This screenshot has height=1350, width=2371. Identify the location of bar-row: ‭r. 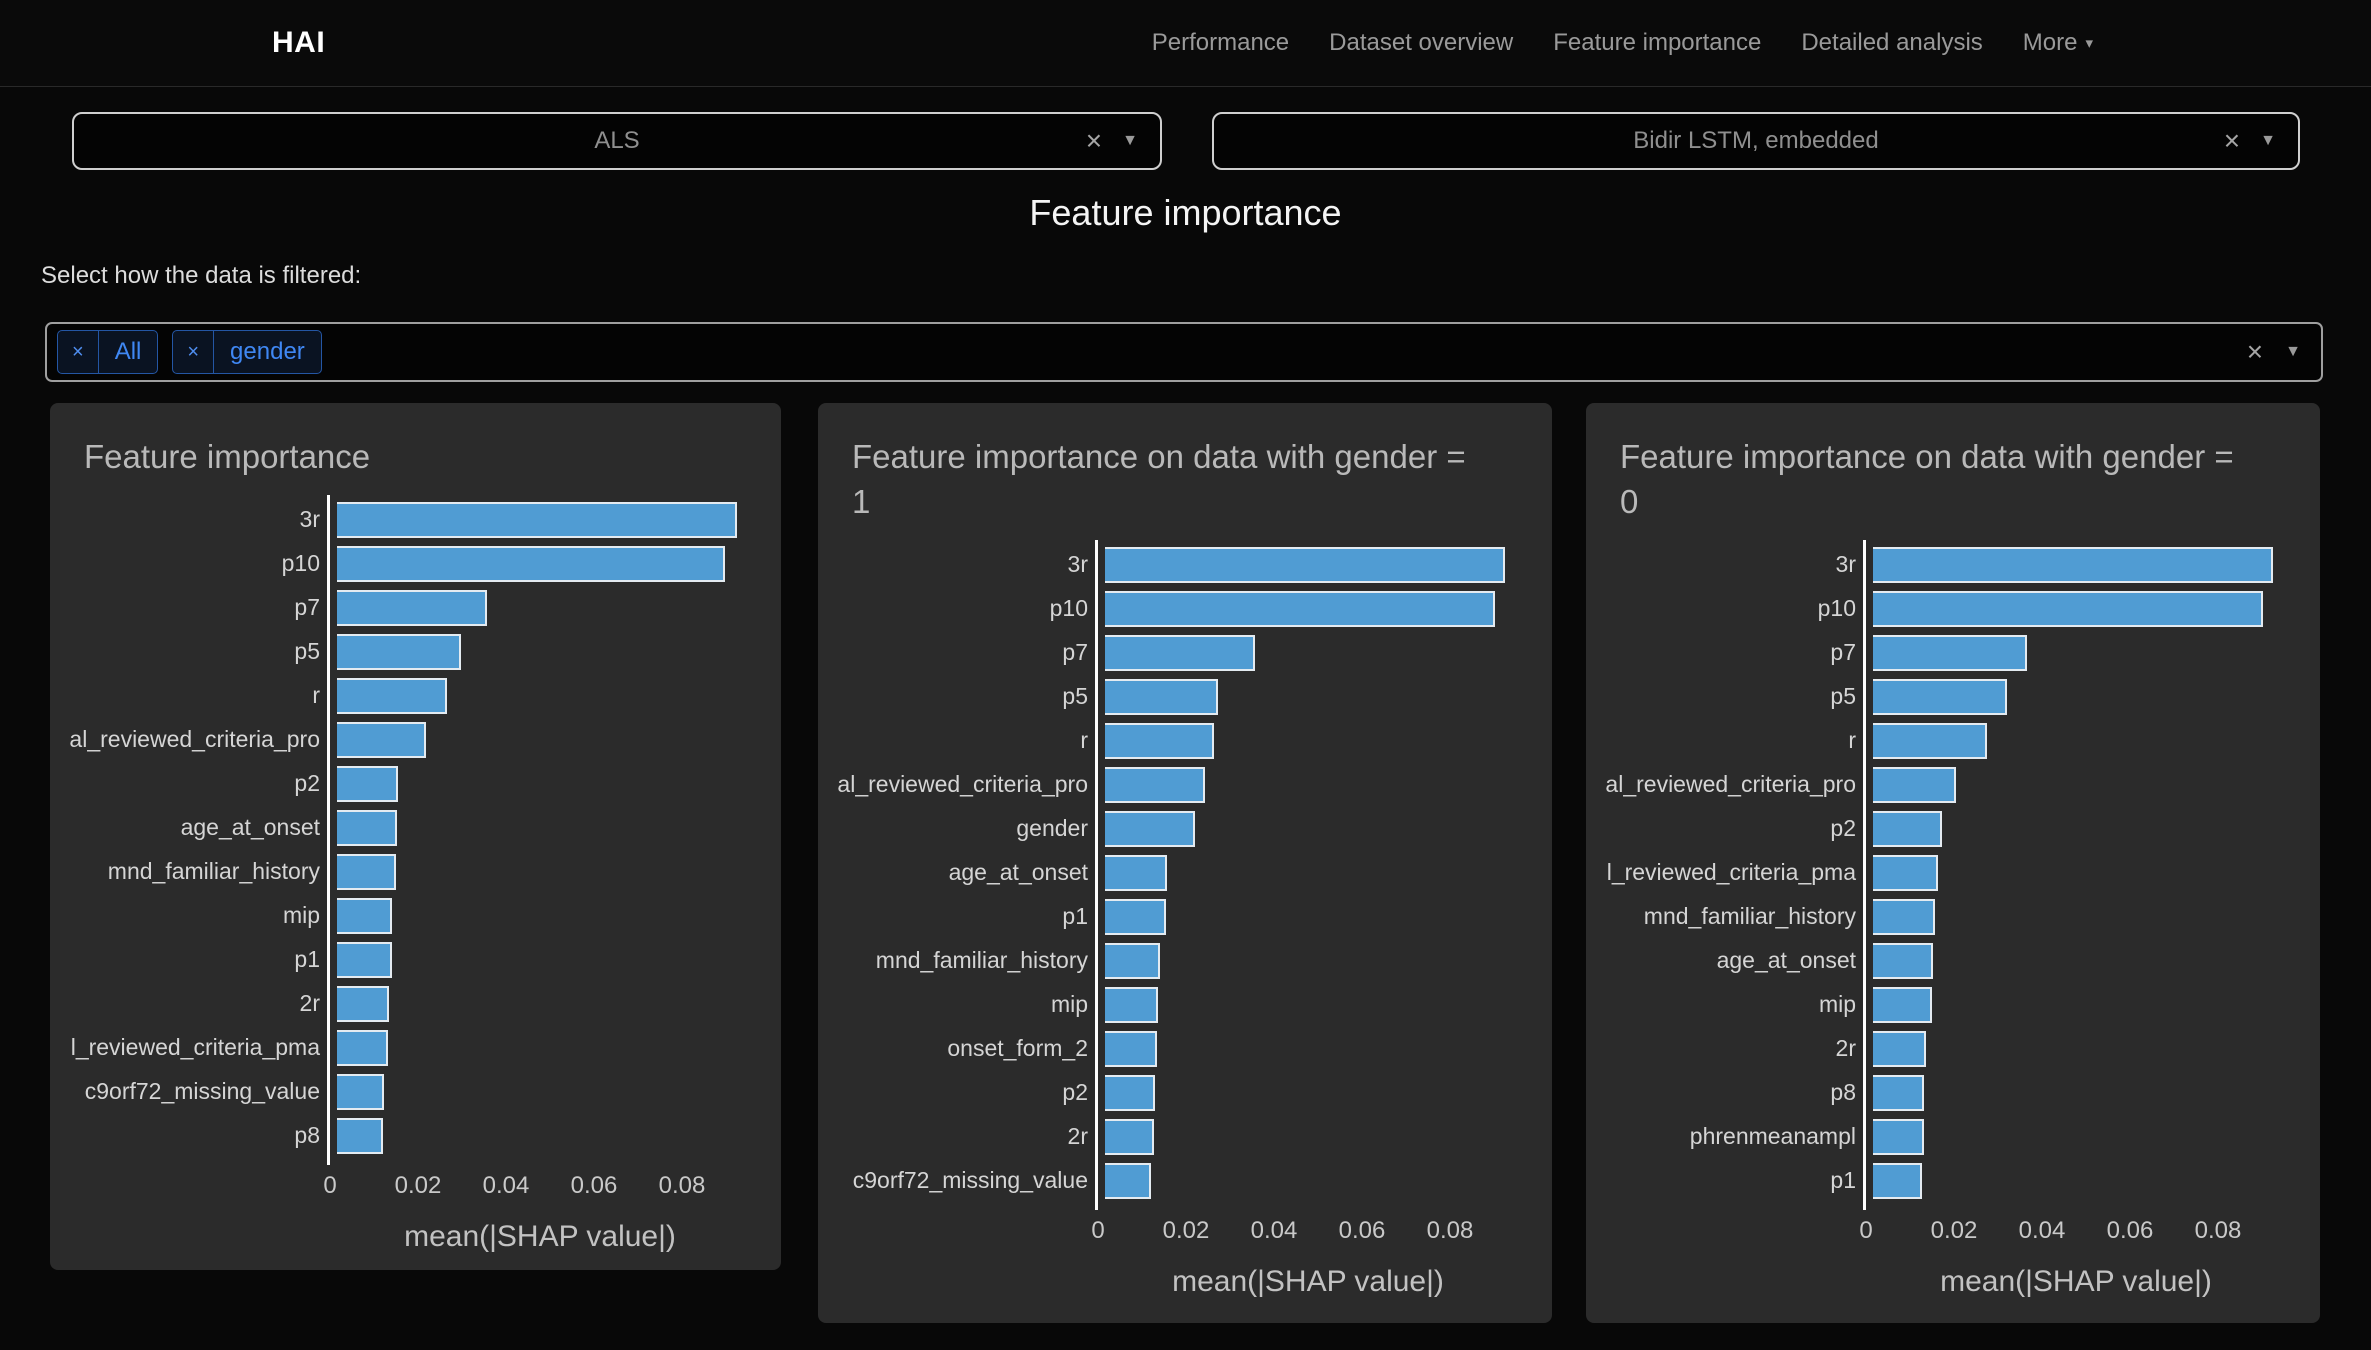
(415, 696).